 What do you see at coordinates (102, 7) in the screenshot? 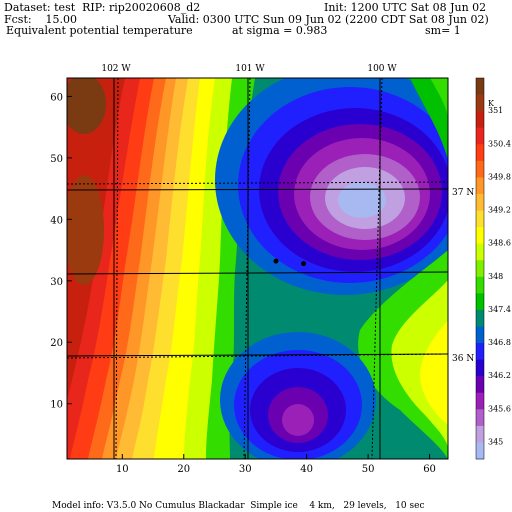
I see `dataset-label: Dataset: test RIP: rip20020608_d2` at bounding box center [102, 7].